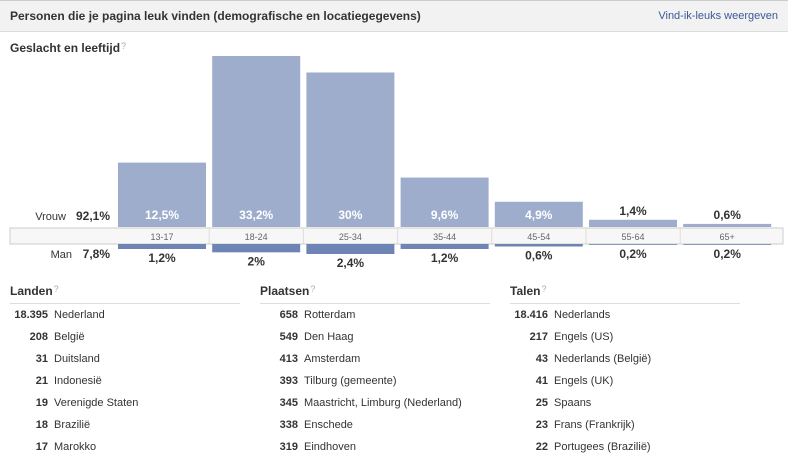 The image size is (798, 460). Describe the element at coordinates (41, 425) in the screenshot. I see `item-count: 18` at that location.